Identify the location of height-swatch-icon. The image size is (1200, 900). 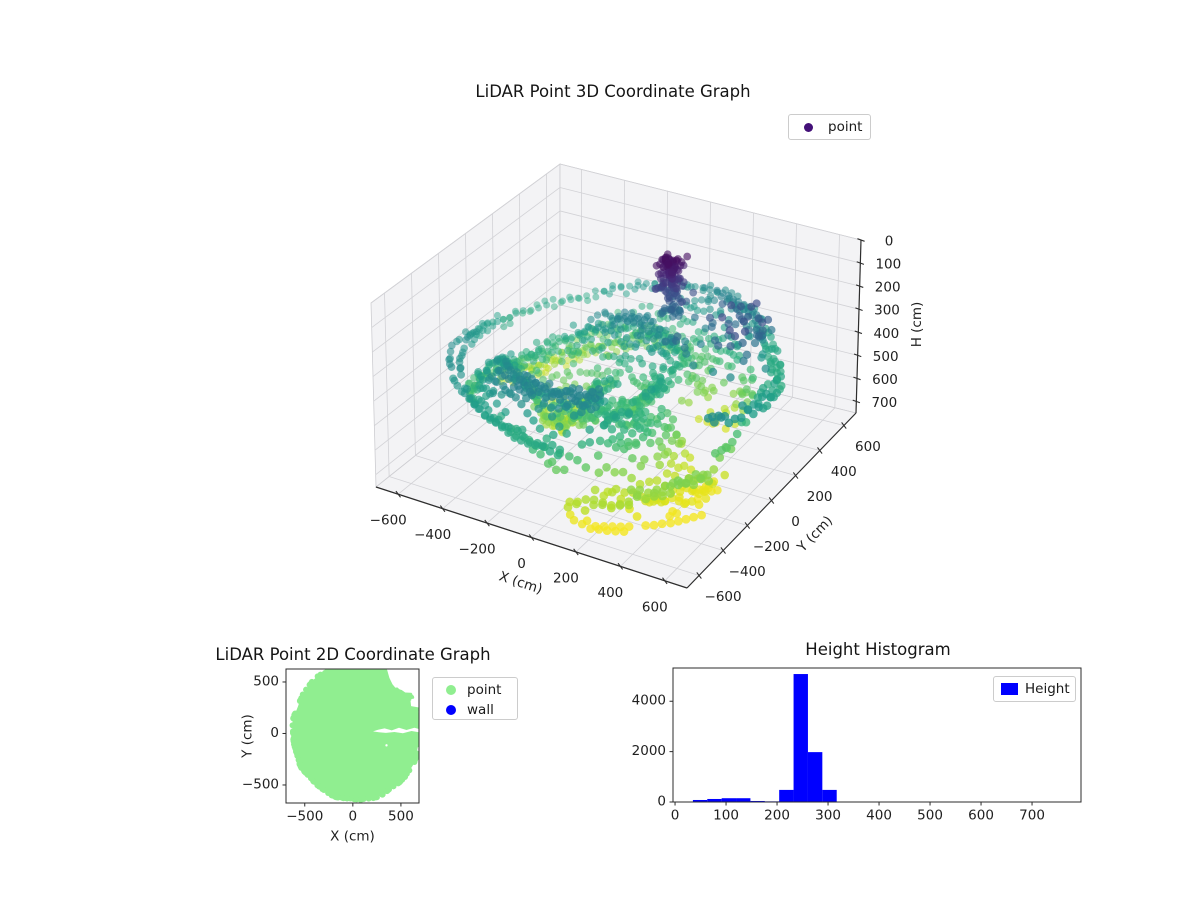
(1009, 689).